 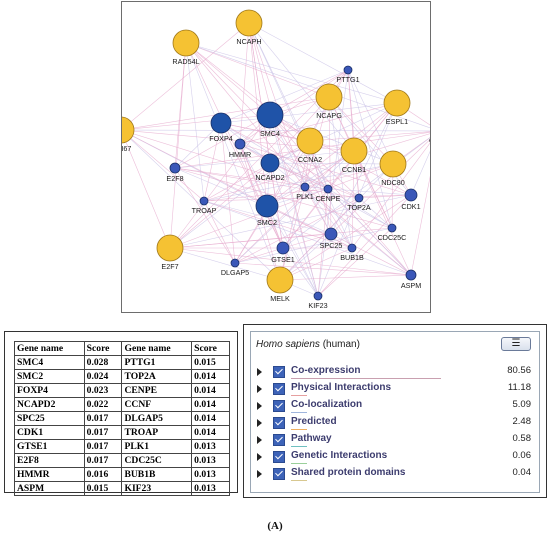 What do you see at coordinates (347, 79) in the screenshot?
I see `node-label: PTTG1` at bounding box center [347, 79].